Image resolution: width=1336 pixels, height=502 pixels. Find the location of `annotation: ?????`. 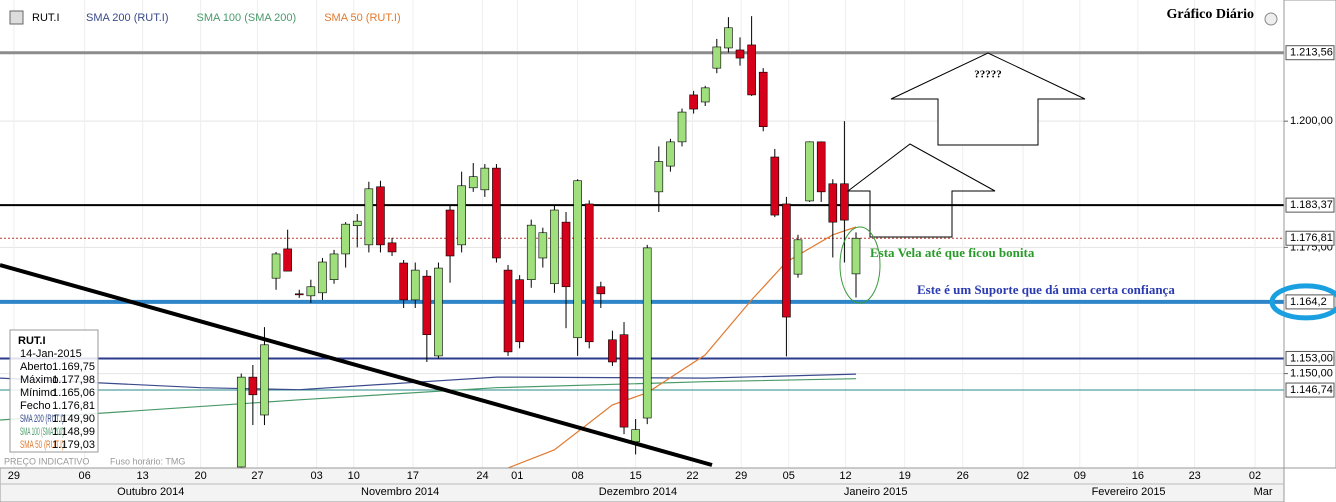

annotation: ????? is located at coordinates (988, 75).